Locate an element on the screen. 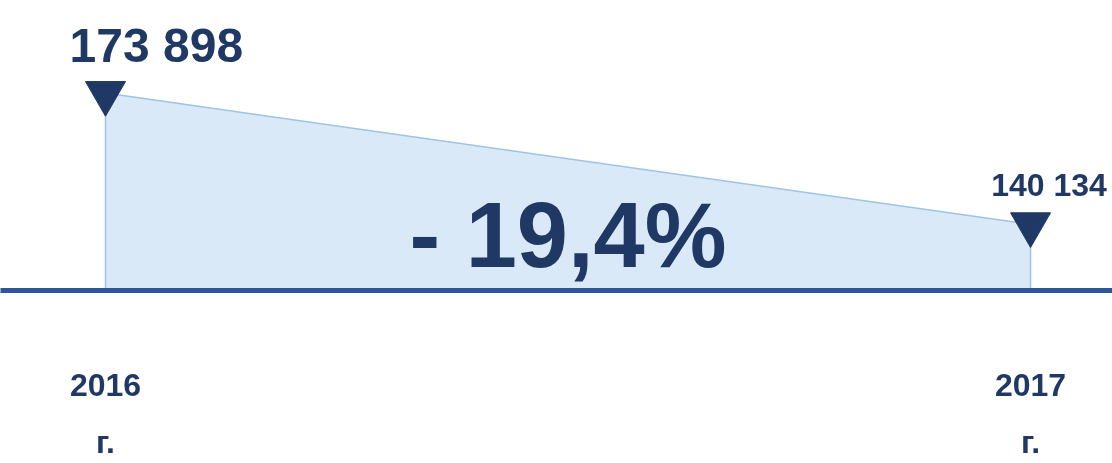 Image resolution: width=1112 pixels, height=463 pixels. data-label: 173 898 is located at coordinates (156, 45).